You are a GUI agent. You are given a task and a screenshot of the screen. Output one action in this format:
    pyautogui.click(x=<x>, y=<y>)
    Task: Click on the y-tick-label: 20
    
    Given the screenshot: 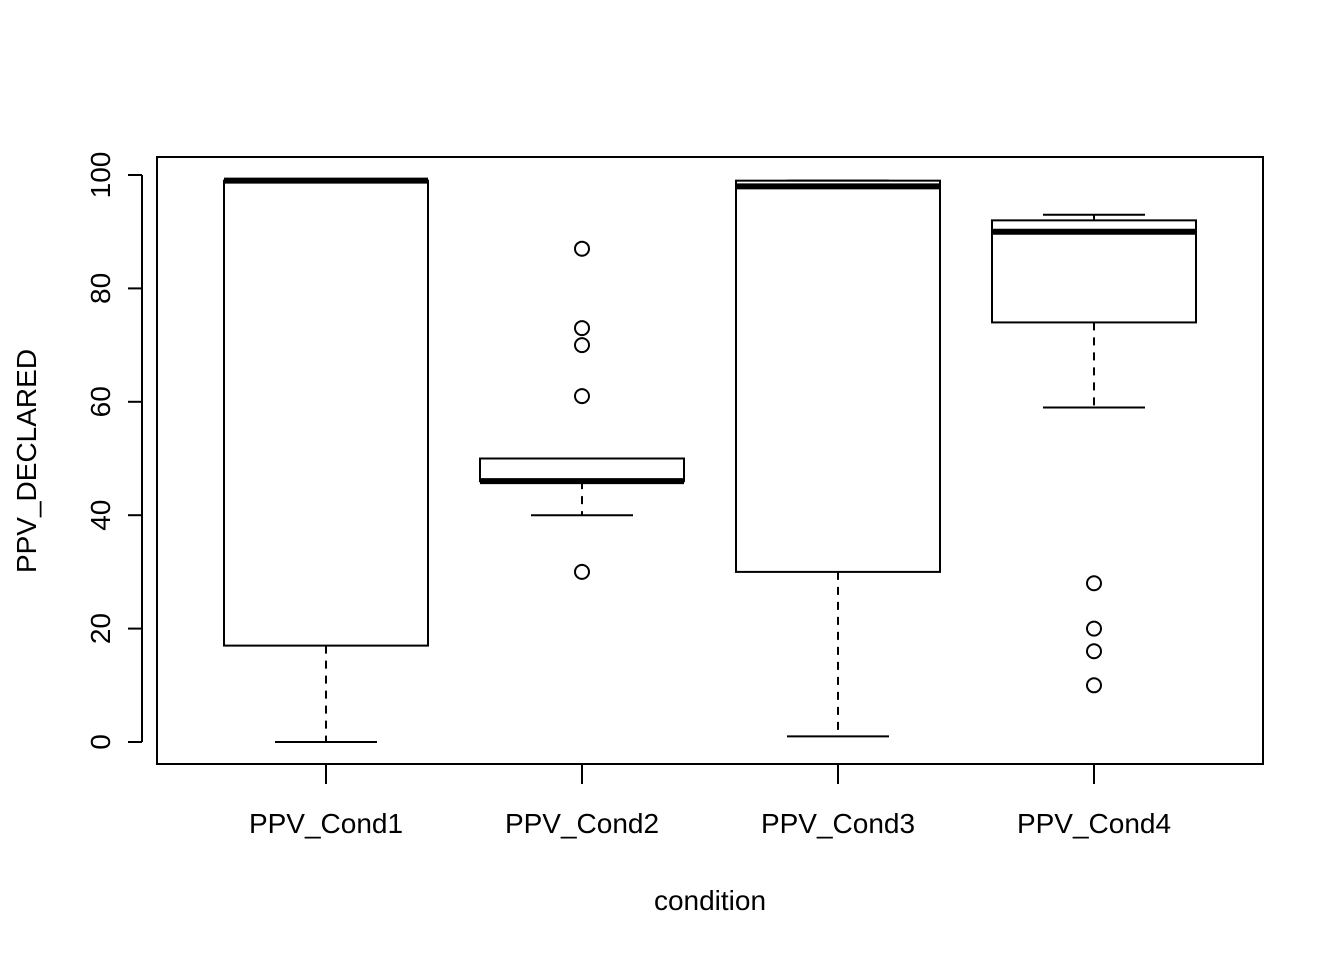 What is the action you would take?
    pyautogui.click(x=100, y=628)
    